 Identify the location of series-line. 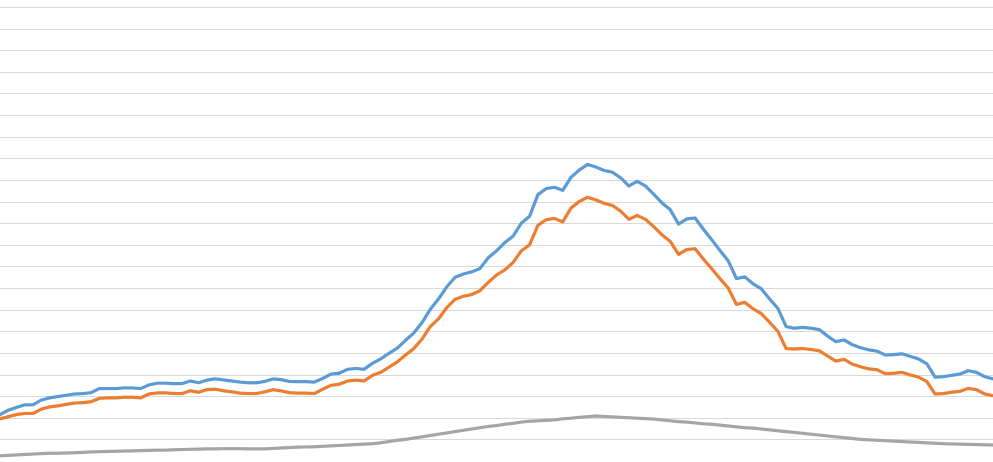
(496, 436).